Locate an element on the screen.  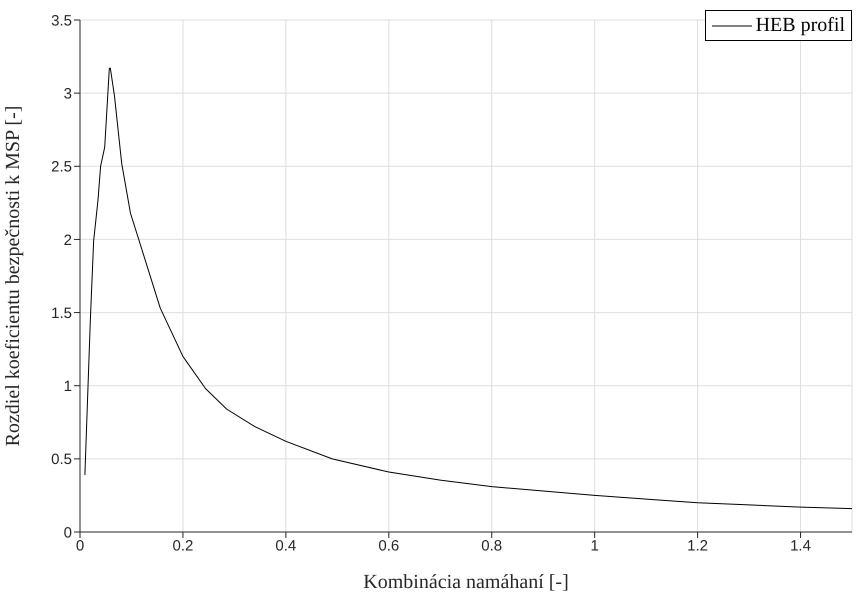
y-tick-label: 0.5 is located at coordinates (61, 459).